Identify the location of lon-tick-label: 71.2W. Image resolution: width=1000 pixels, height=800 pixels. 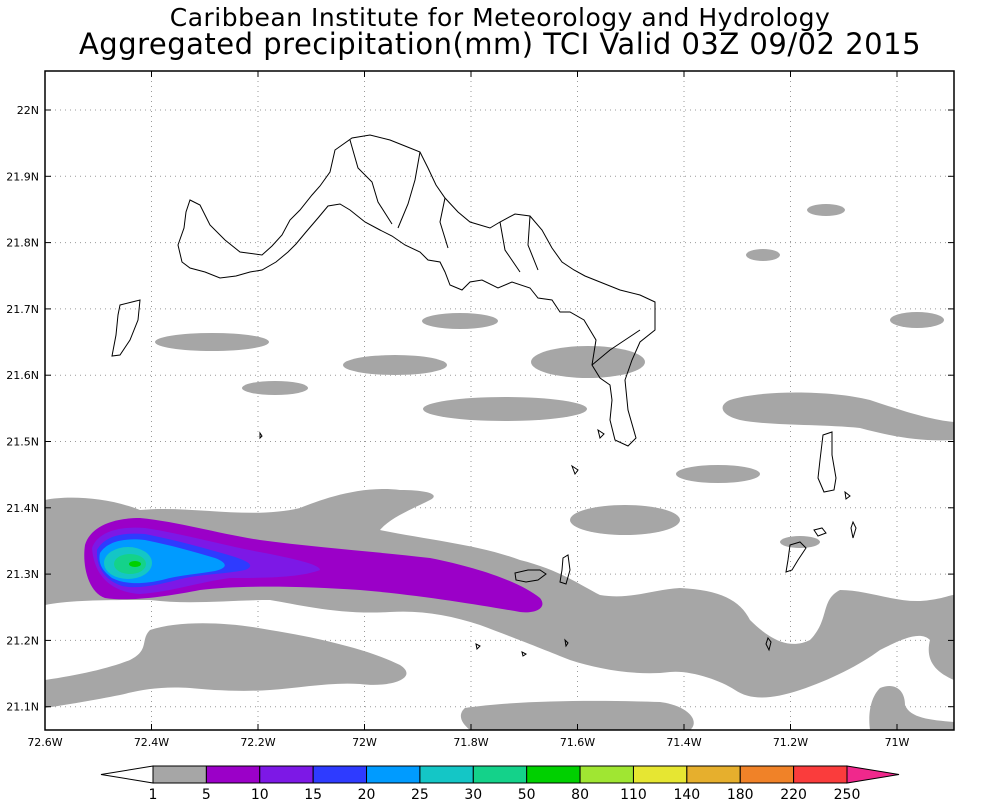
(790, 742).